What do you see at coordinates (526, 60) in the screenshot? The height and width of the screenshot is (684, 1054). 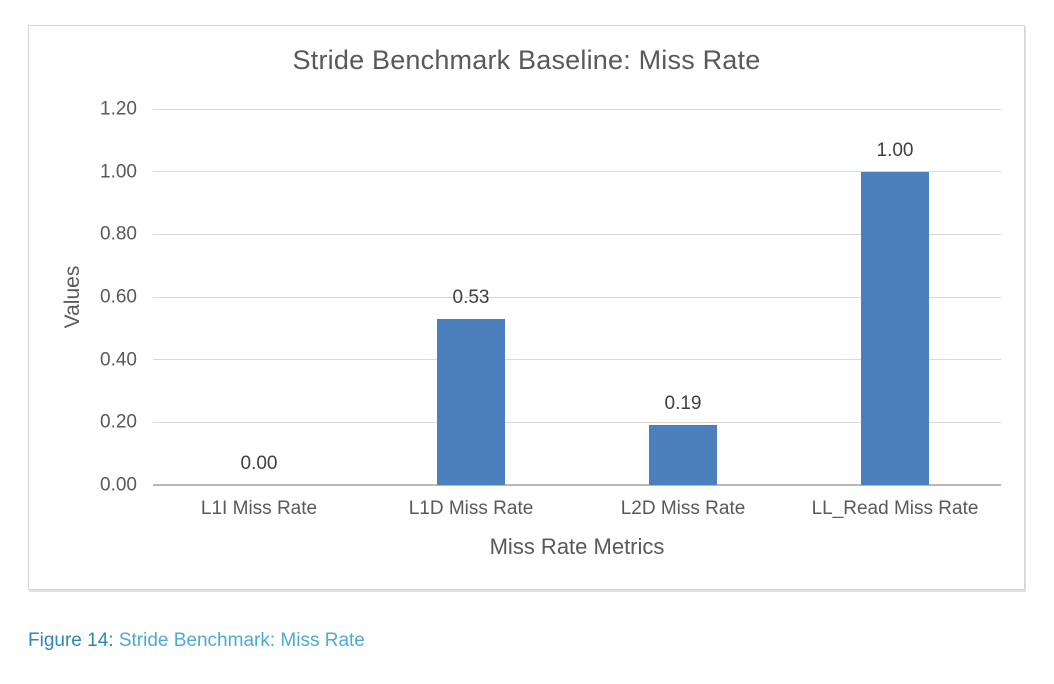 I see `chart-title: Stride Benchmark Baseline: Miss Rate` at bounding box center [526, 60].